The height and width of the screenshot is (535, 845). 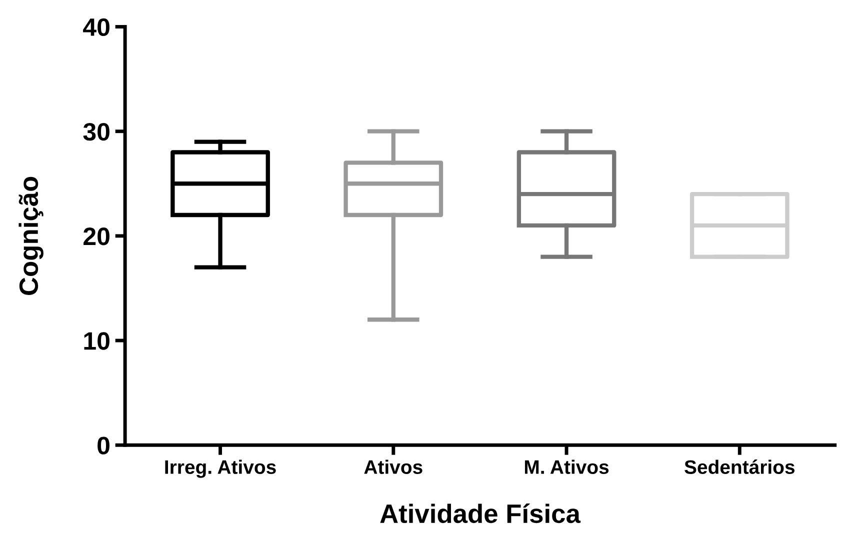 What do you see at coordinates (566, 467) in the screenshot?
I see `x-tick-label: M. Ativos` at bounding box center [566, 467].